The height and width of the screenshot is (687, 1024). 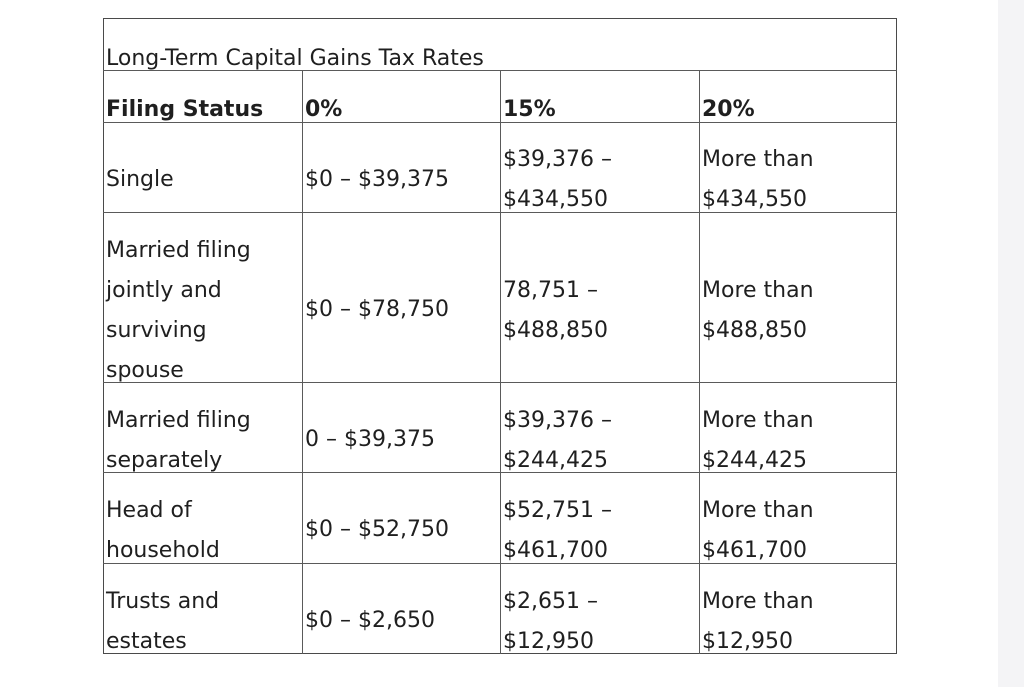 I want to click on table-cell-rate: $0 – $2,650, so click(x=370, y=621).